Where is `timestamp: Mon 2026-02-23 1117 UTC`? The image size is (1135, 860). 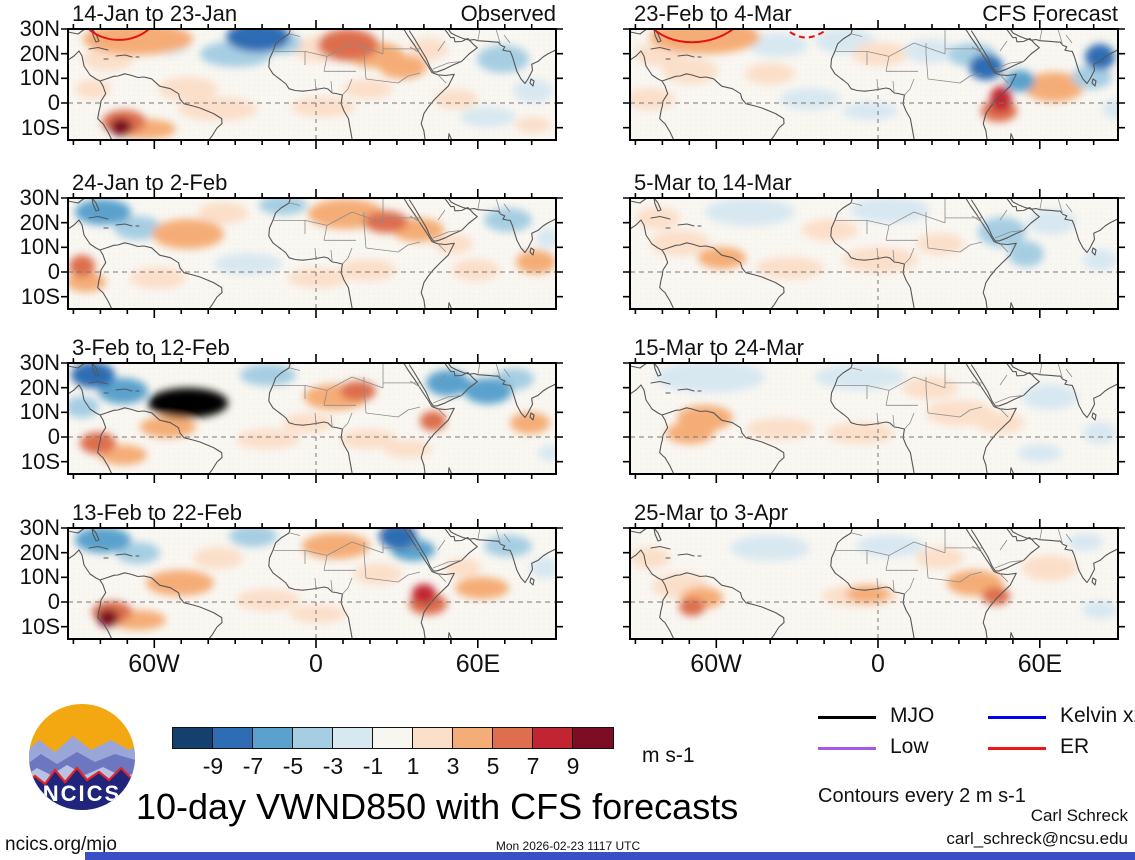 timestamp: Mon 2026-02-23 1117 UTC is located at coordinates (568, 846).